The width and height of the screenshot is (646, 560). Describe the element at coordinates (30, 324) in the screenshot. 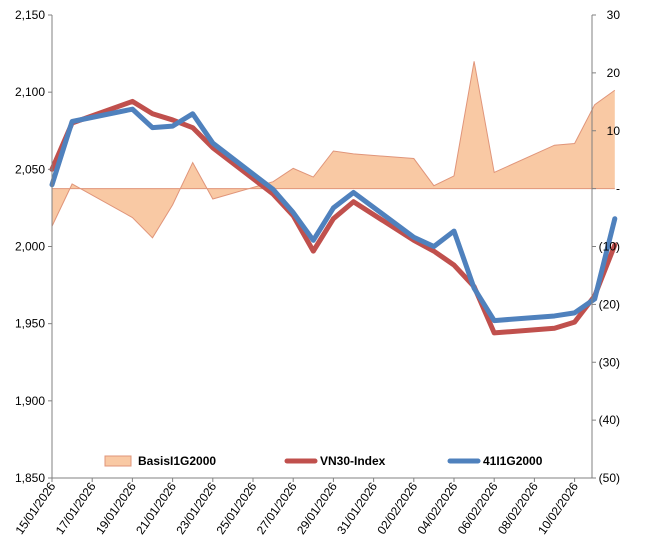

I see `left-tick-label: 1,950` at that location.